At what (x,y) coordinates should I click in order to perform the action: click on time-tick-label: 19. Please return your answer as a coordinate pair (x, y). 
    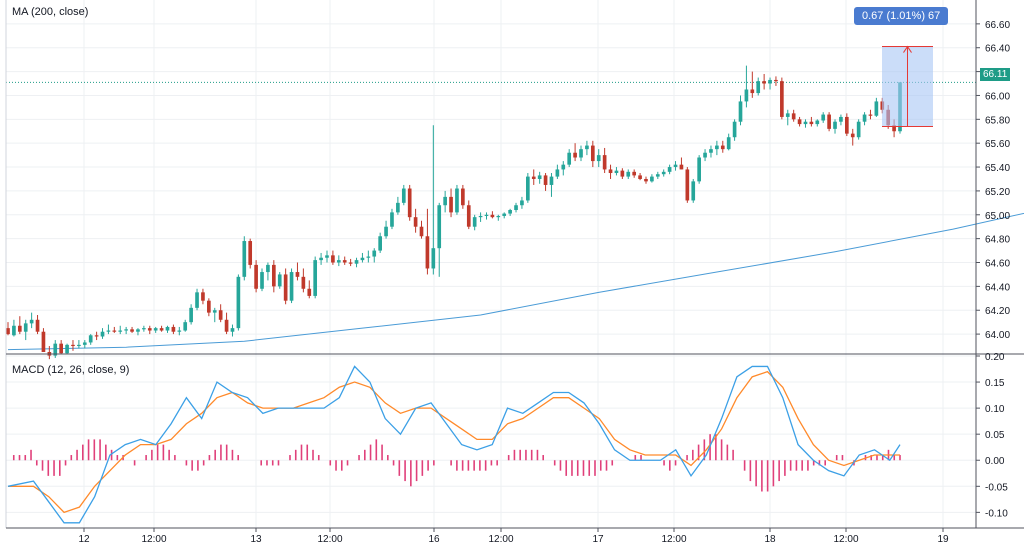
    Looking at the image, I should click on (943, 539).